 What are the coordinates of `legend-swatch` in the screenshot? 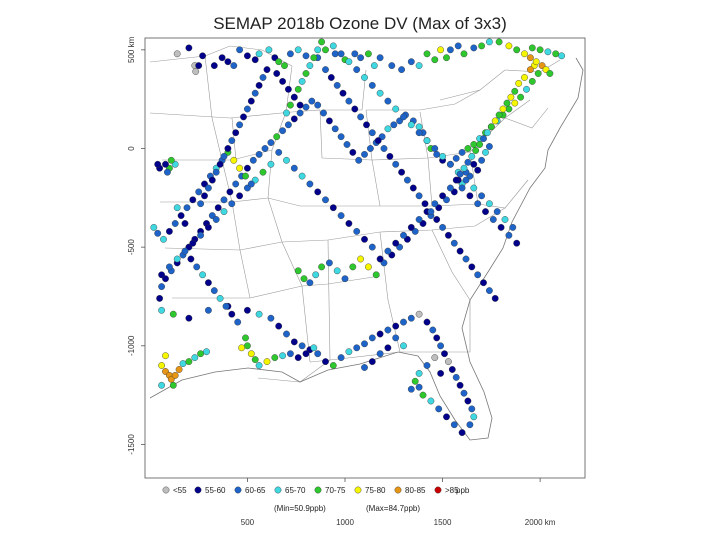 It's located at (318, 490).